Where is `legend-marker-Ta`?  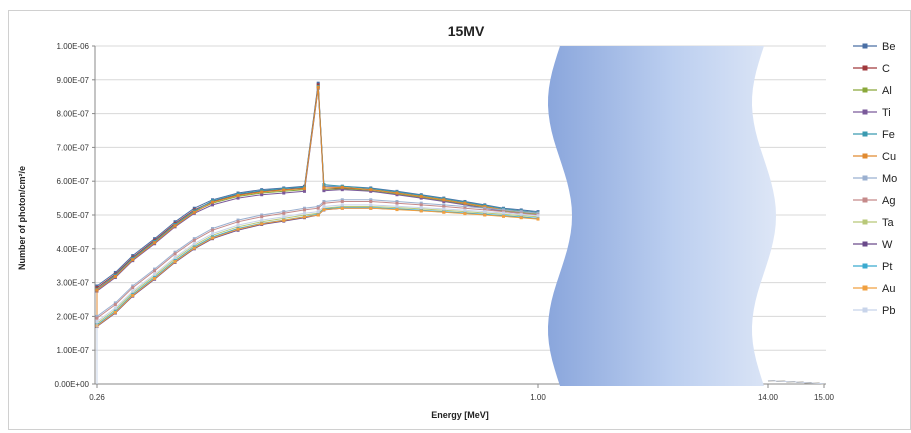
legend-marker-Ta is located at coordinates (865, 222).